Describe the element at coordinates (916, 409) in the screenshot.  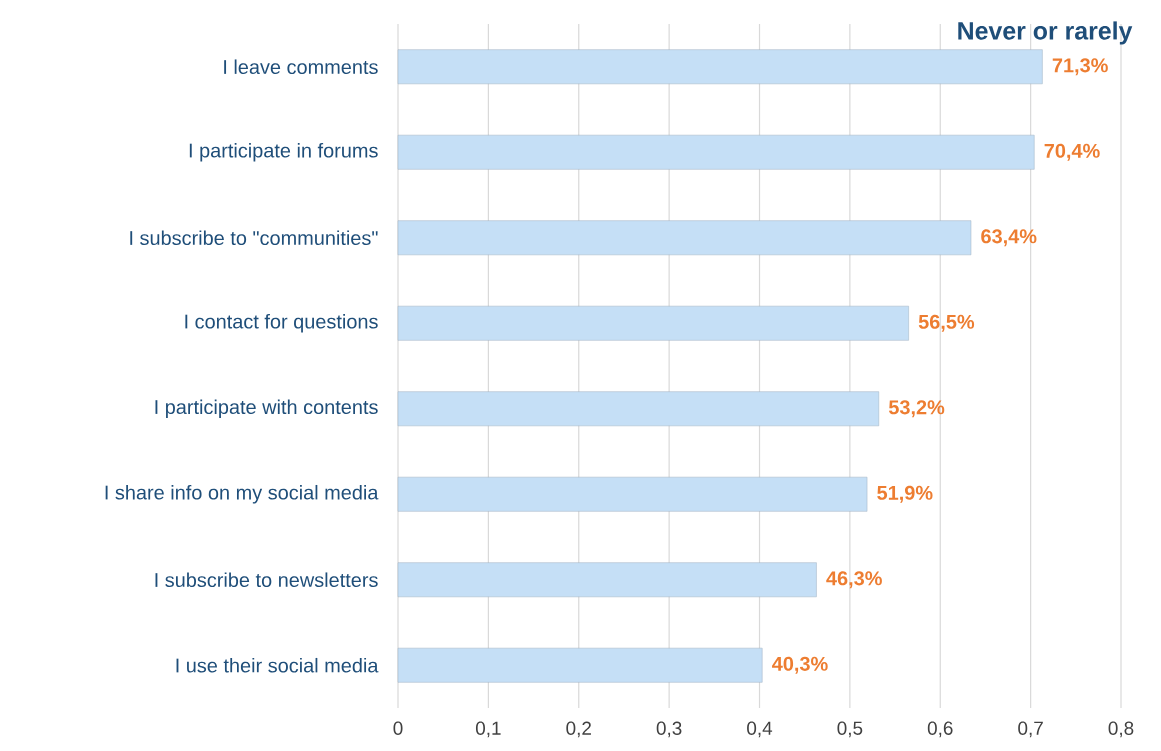
I see `data-label: 53,2%` at that location.